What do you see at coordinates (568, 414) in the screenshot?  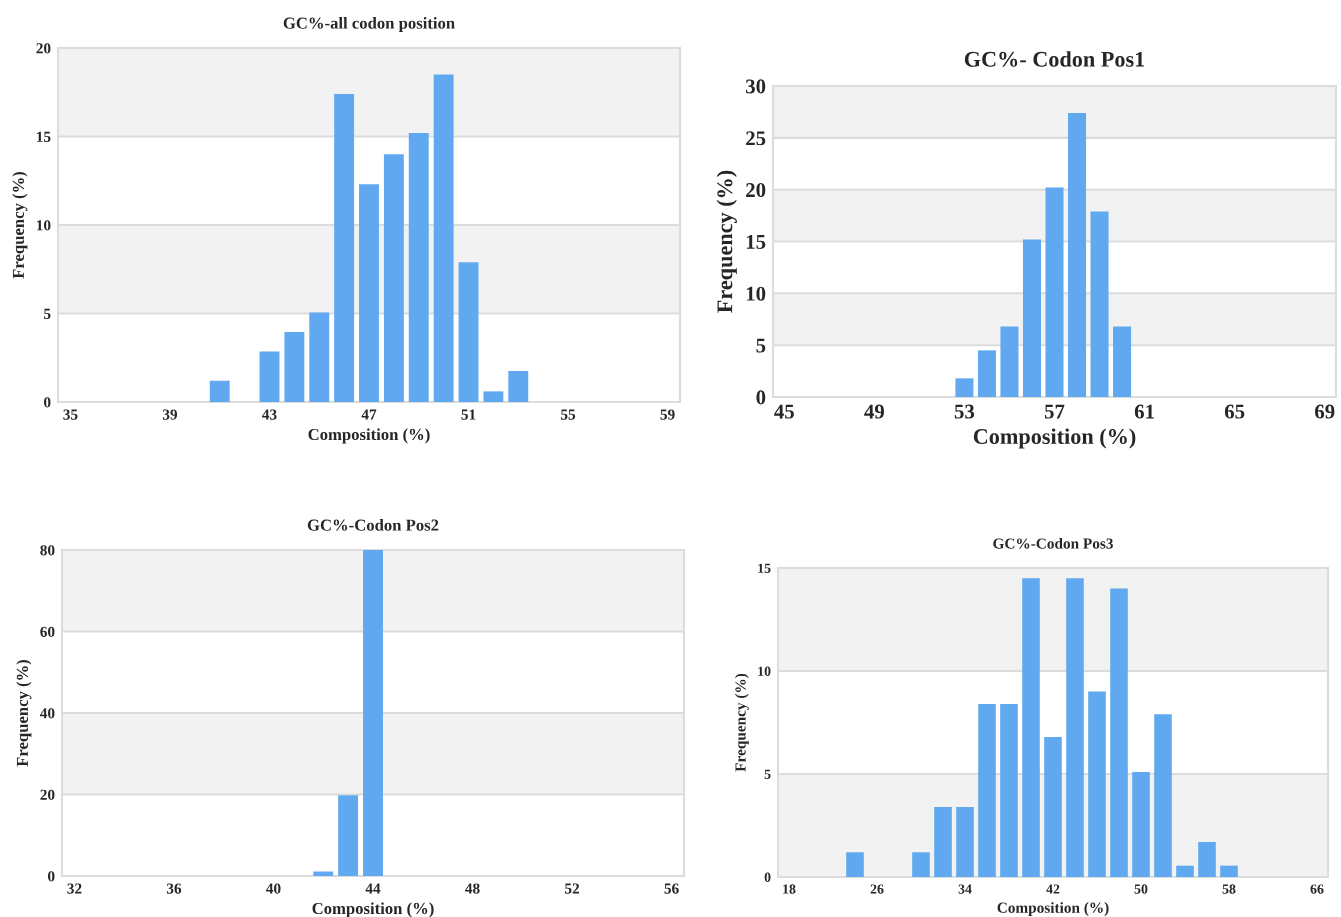 I see `x-tick-label: 55` at bounding box center [568, 414].